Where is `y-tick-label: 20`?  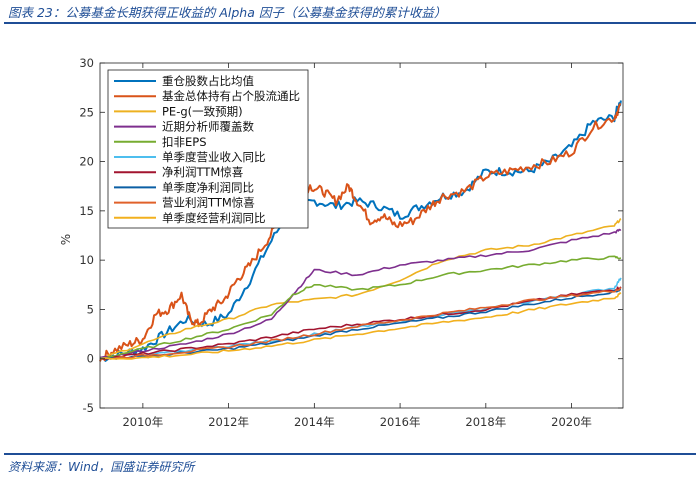
y-tick-label: 20 is located at coordinates (86, 162).